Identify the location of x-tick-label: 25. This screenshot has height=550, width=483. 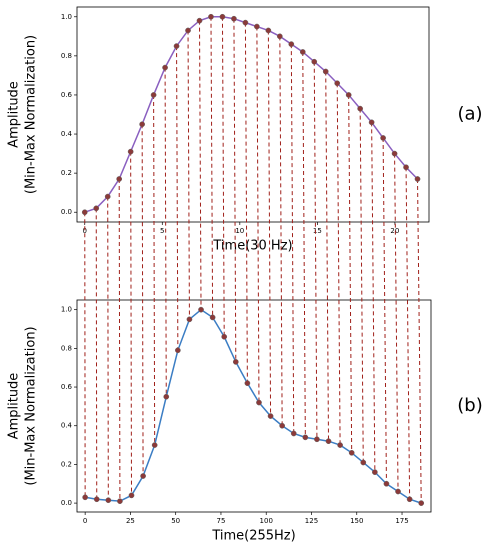
(130, 521).